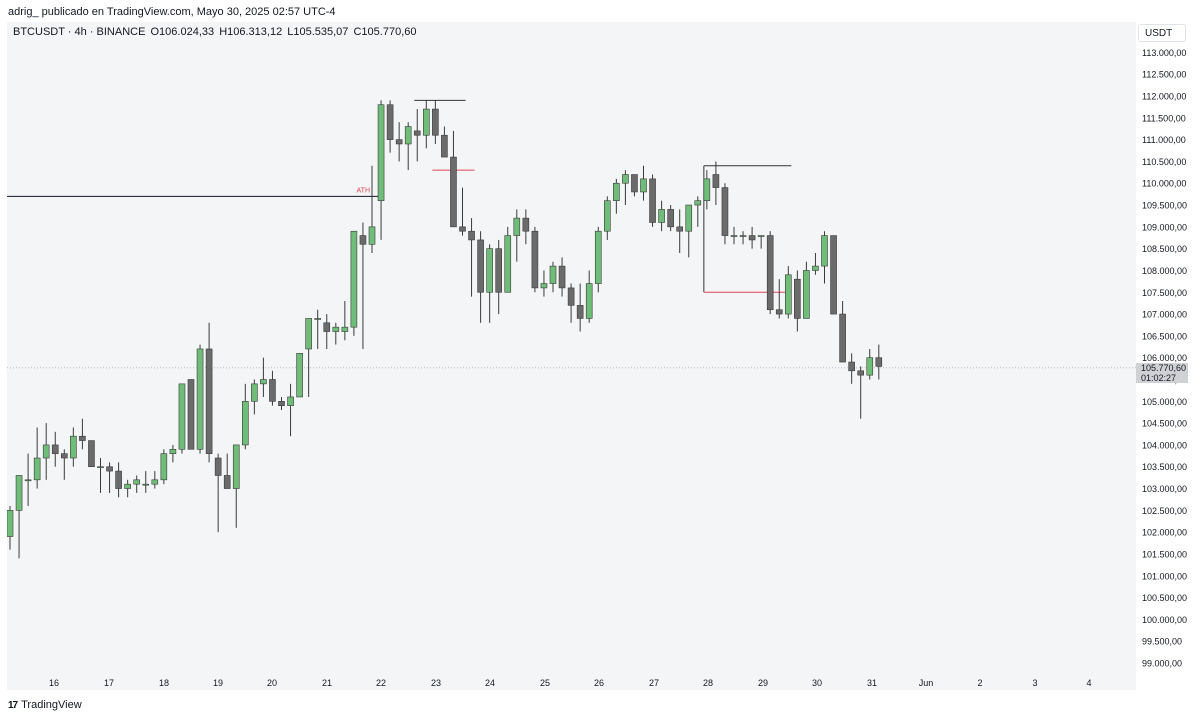 The image size is (1200, 718). Describe the element at coordinates (1164, 293) in the screenshot. I see `y-tick-label: 107.500,00` at that location.